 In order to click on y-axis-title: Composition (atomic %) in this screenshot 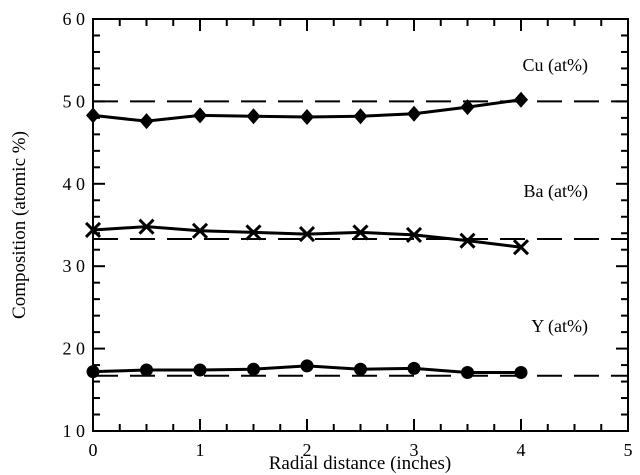, I will do `click(19, 225)`.